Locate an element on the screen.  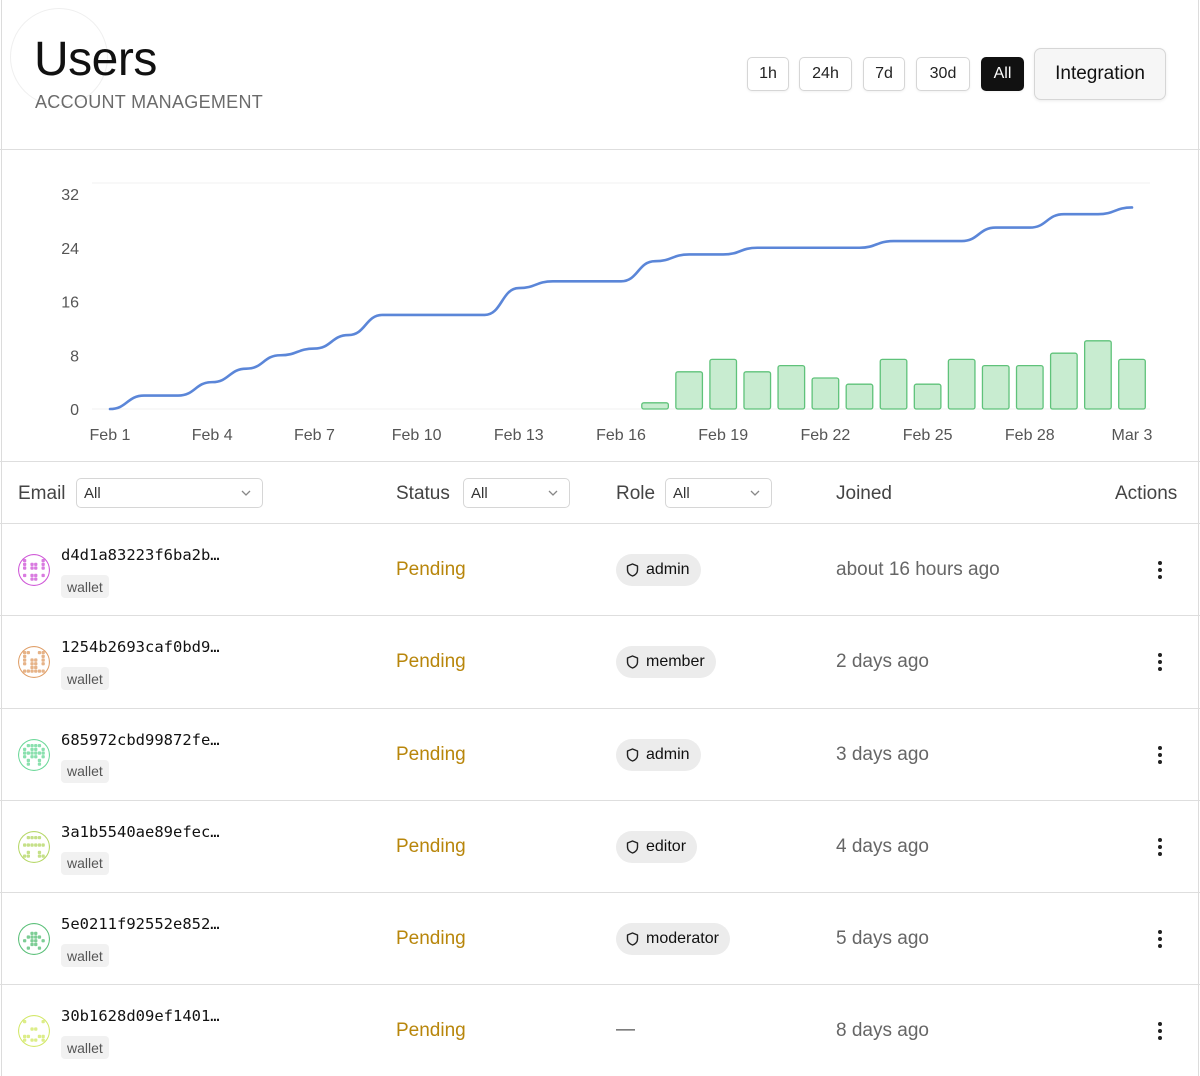
status-filter-value: All is located at coordinates (479, 493).